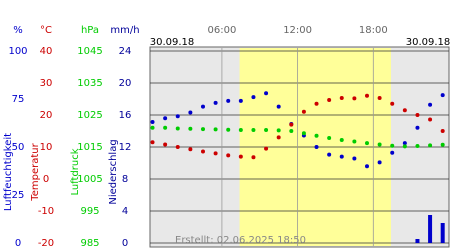 The image size is (450, 250). Describe the element at coordinates (373, 30) in the screenshot. I see `x-tick-label: 18:00` at that location.